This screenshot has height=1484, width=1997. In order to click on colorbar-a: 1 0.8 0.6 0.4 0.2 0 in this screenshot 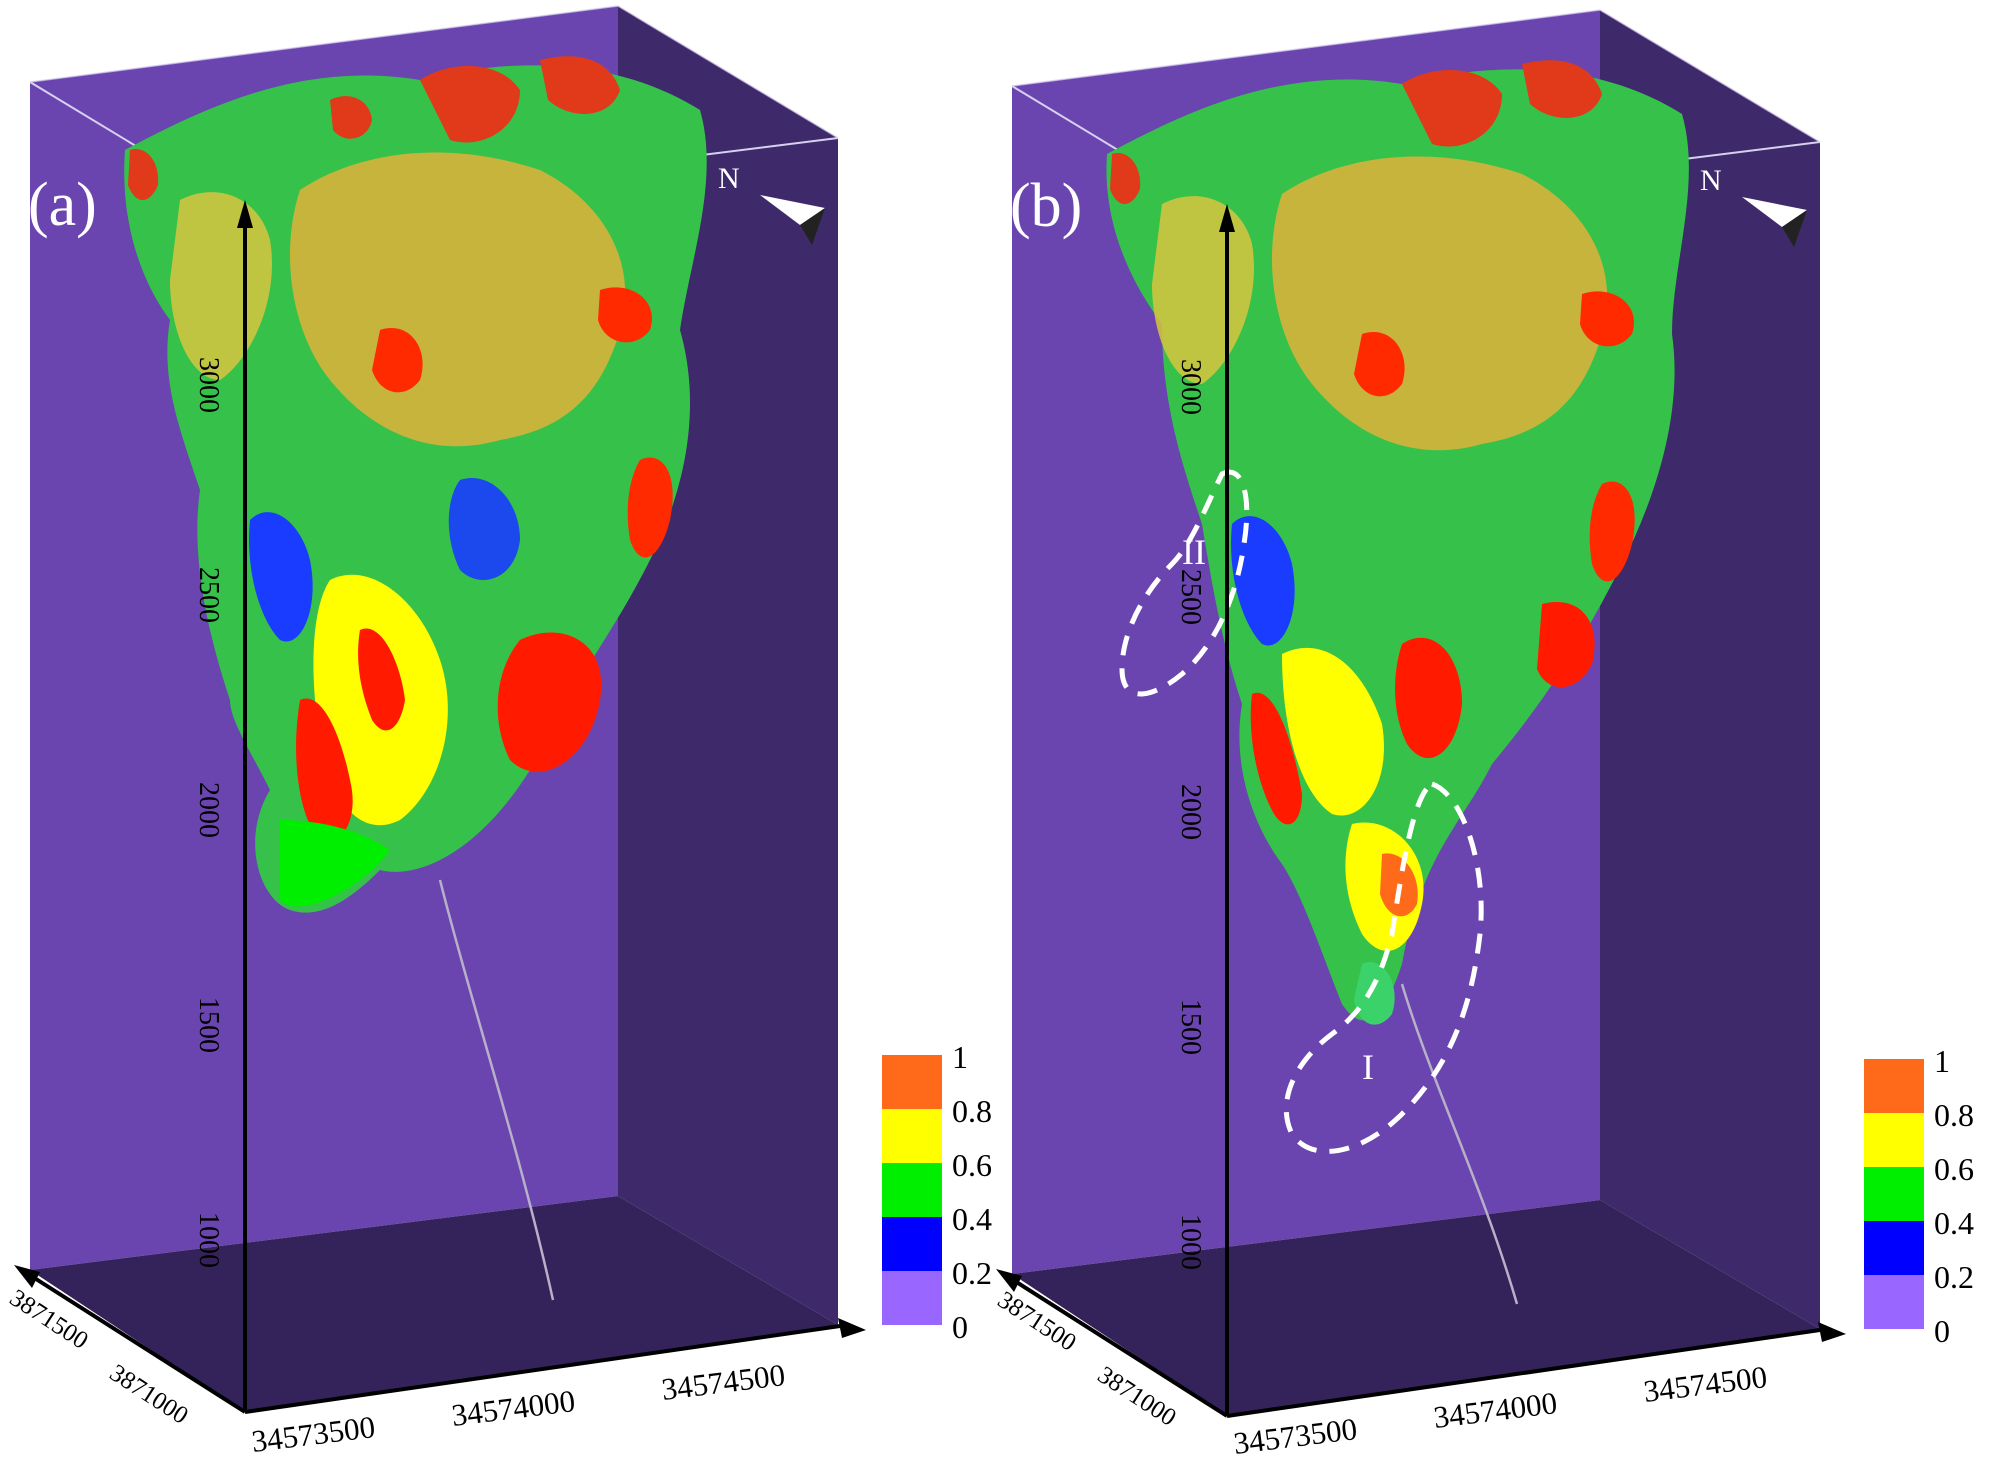, I will do `click(937, 1192)`.